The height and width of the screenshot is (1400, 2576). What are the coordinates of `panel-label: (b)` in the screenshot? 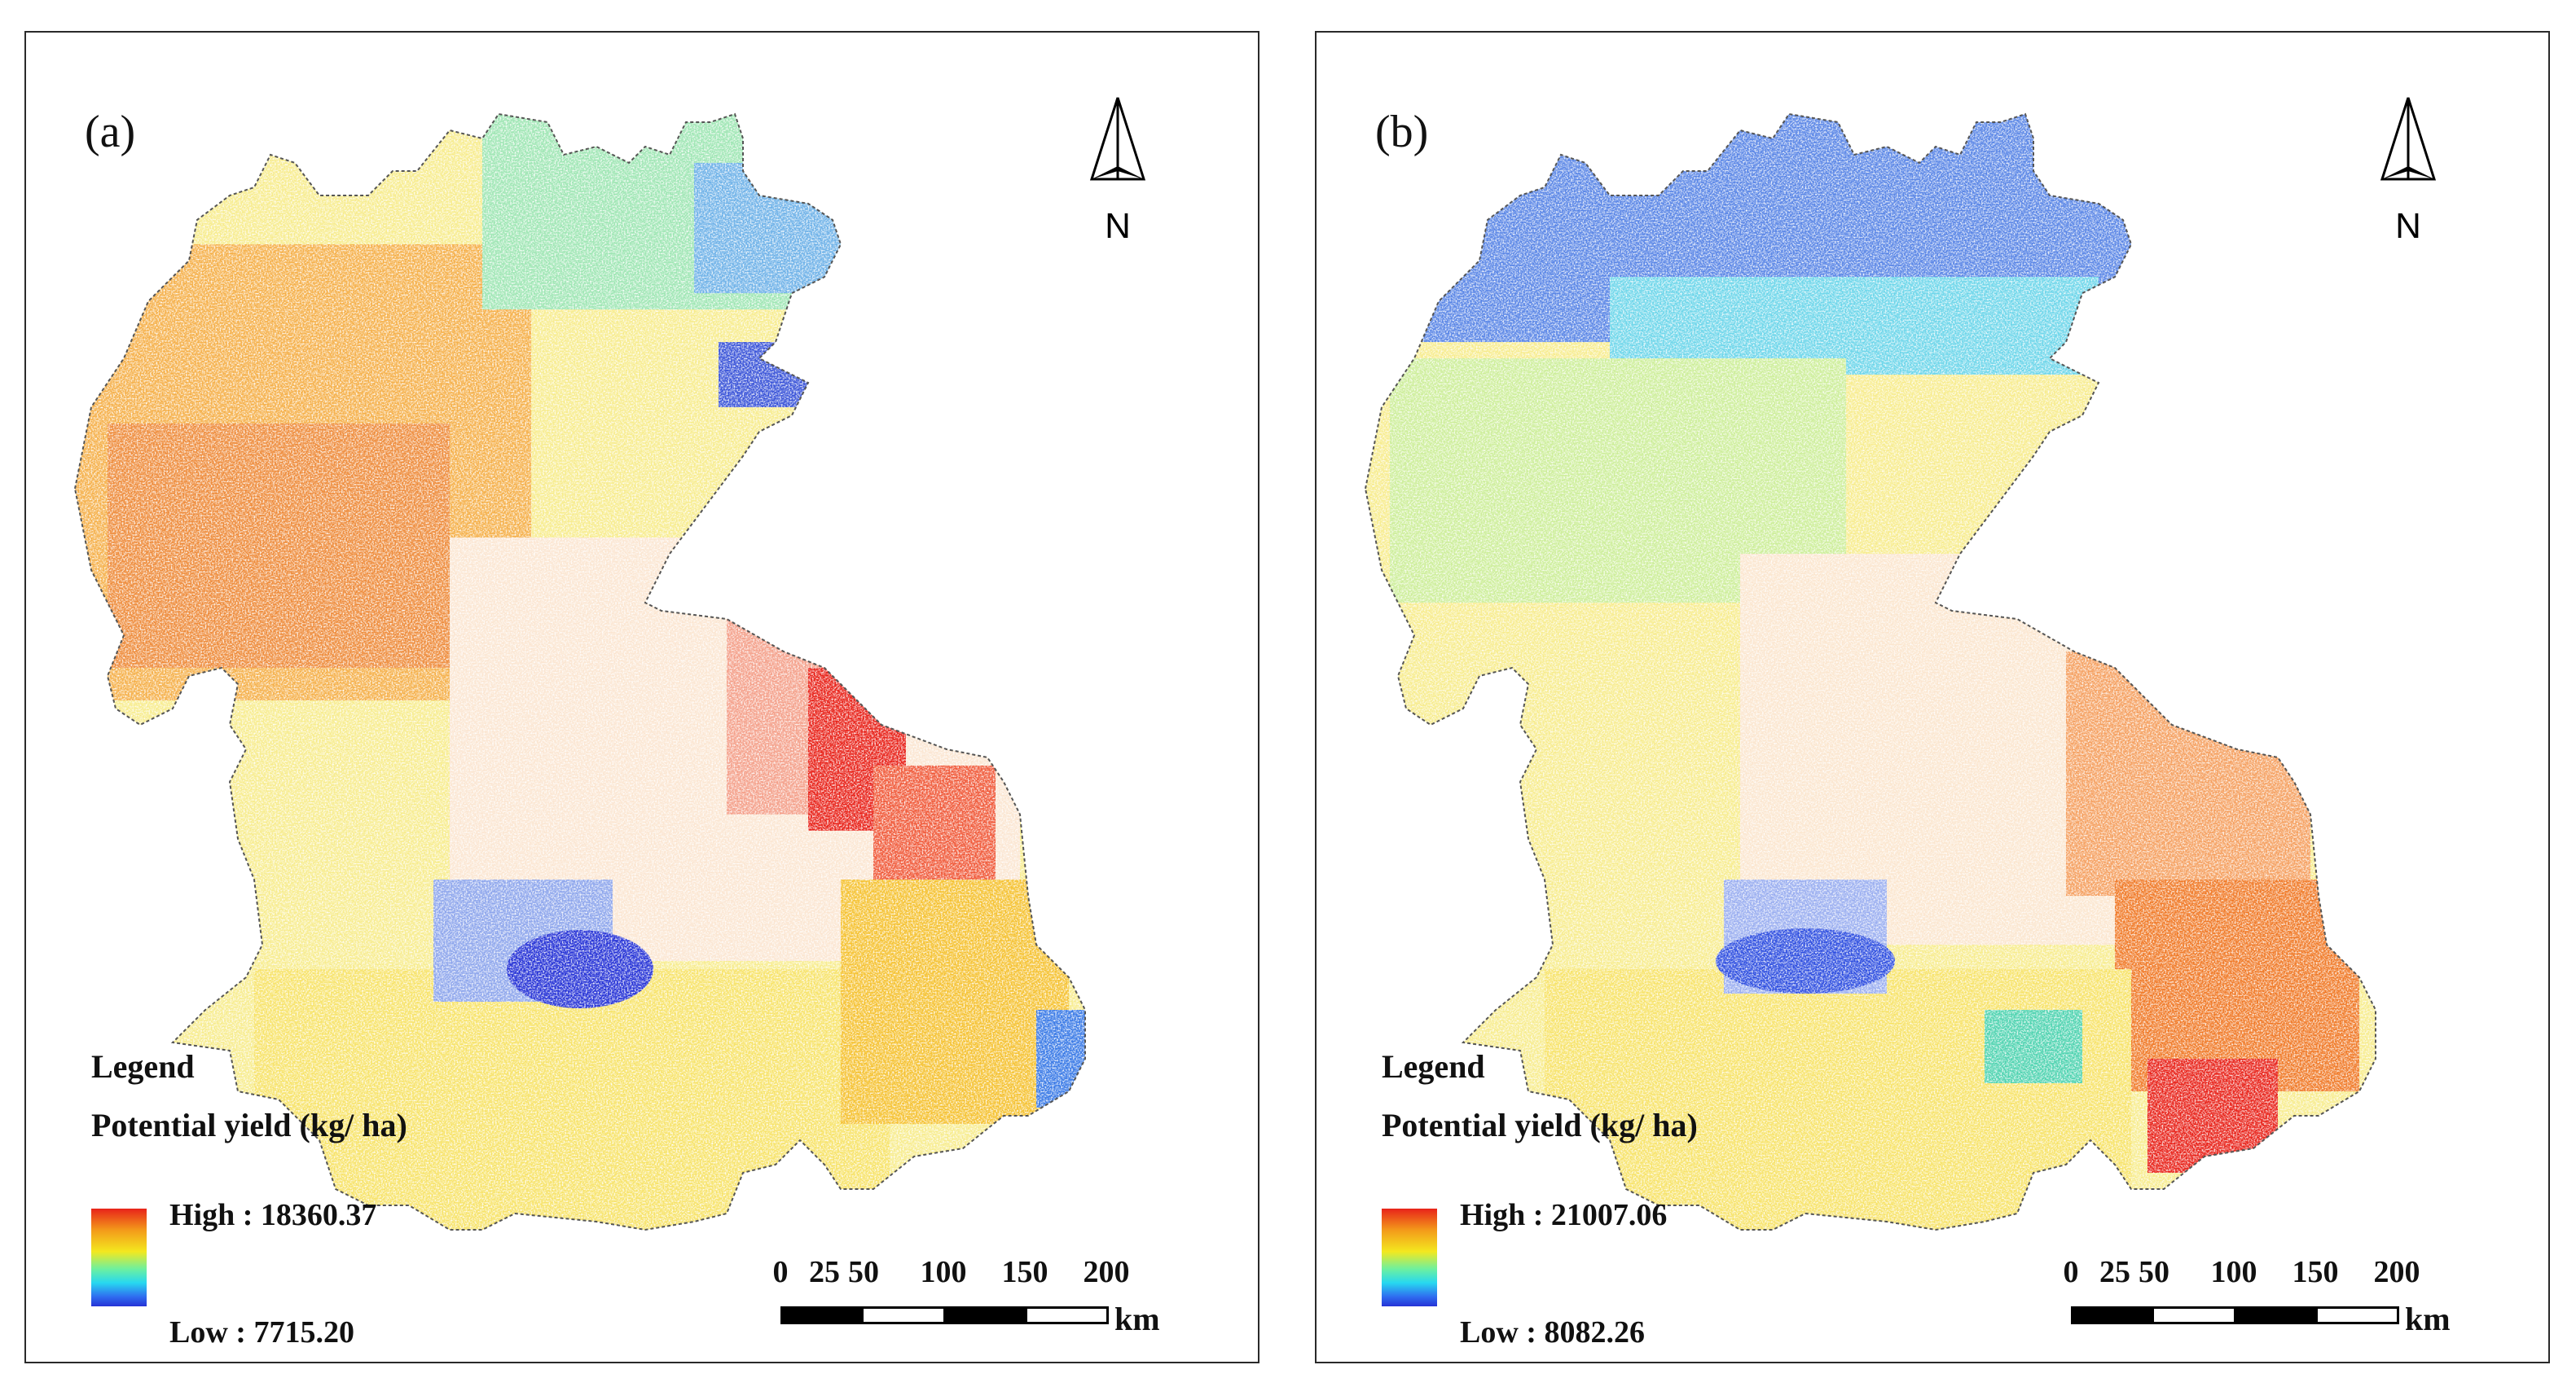 It's located at (1402, 132).